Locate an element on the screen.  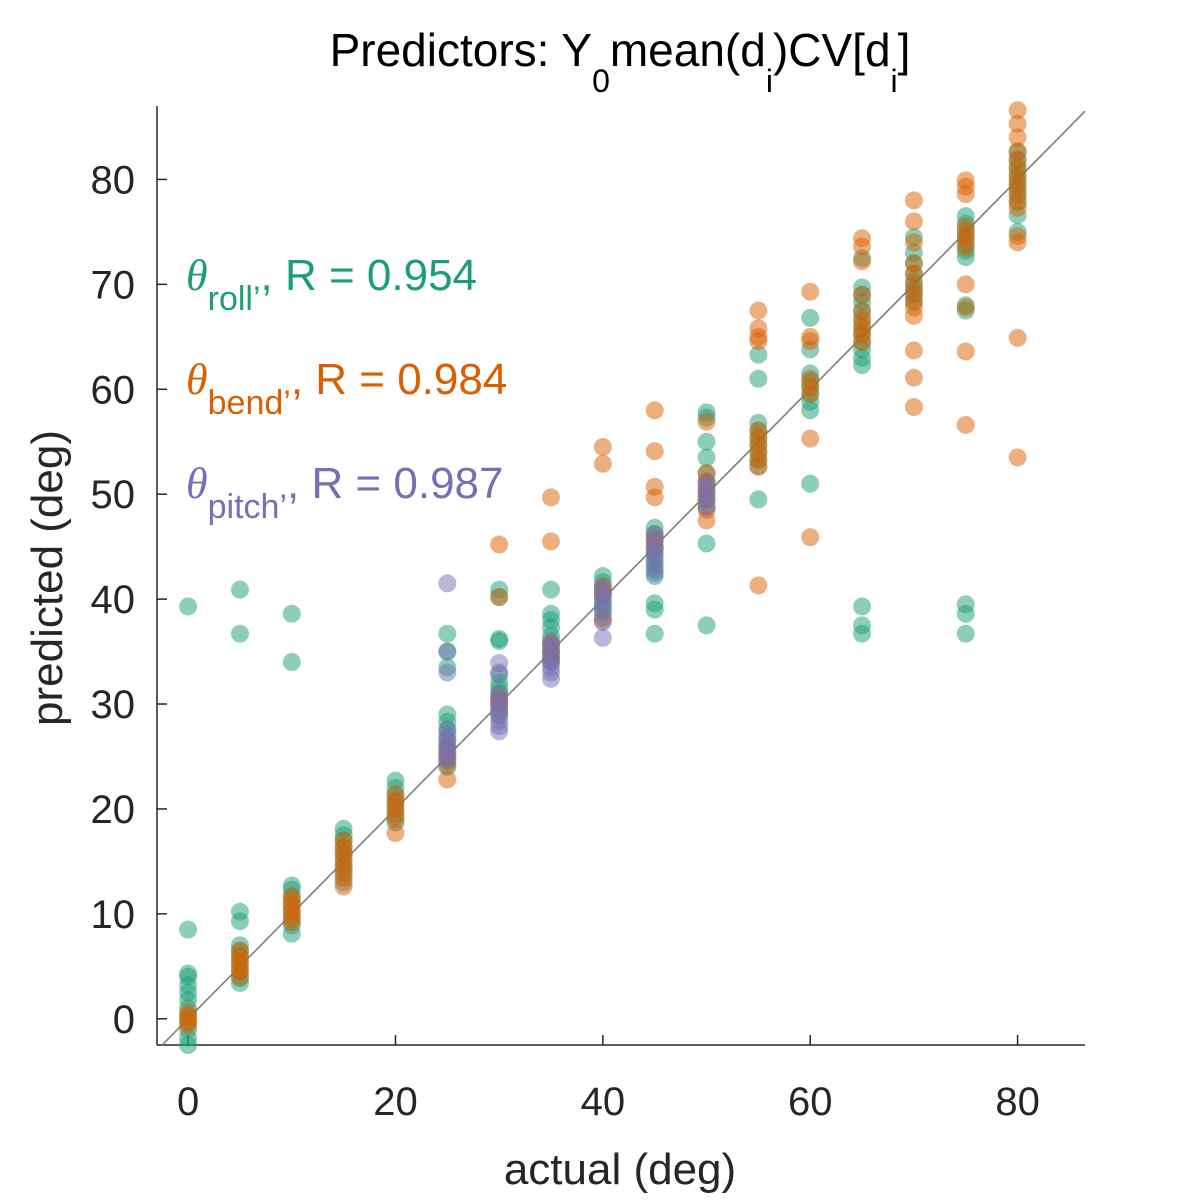
y-tick-label: 10 is located at coordinates (113, 915).